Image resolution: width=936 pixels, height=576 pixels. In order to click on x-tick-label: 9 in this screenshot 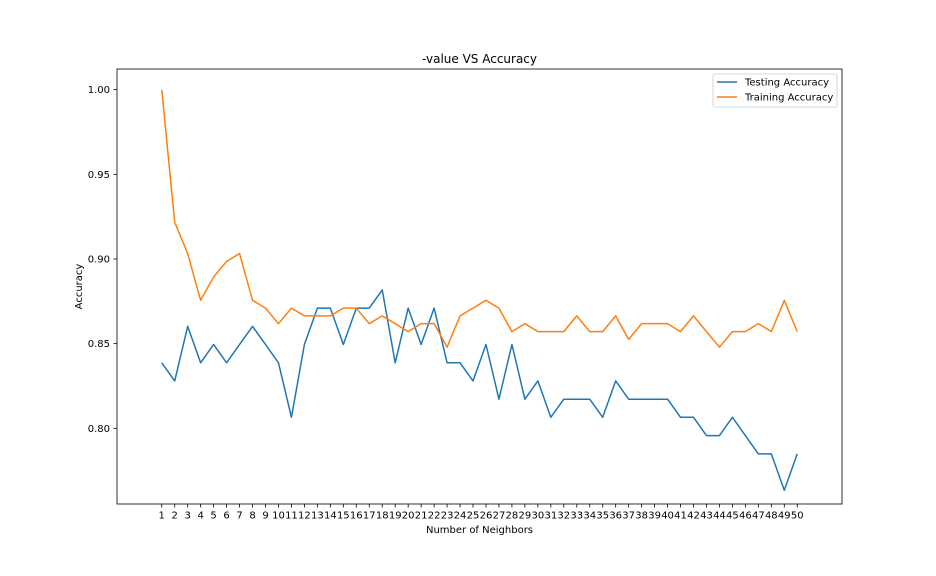, I will do `click(265, 516)`.